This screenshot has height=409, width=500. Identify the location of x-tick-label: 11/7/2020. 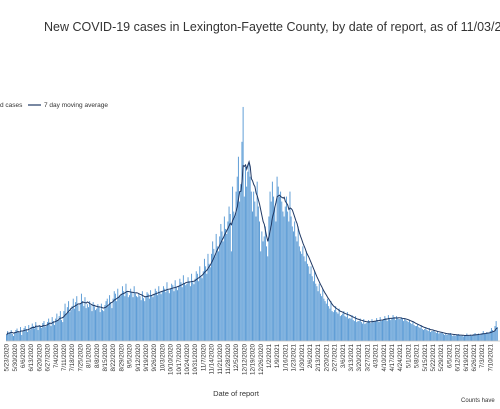
(203, 357).